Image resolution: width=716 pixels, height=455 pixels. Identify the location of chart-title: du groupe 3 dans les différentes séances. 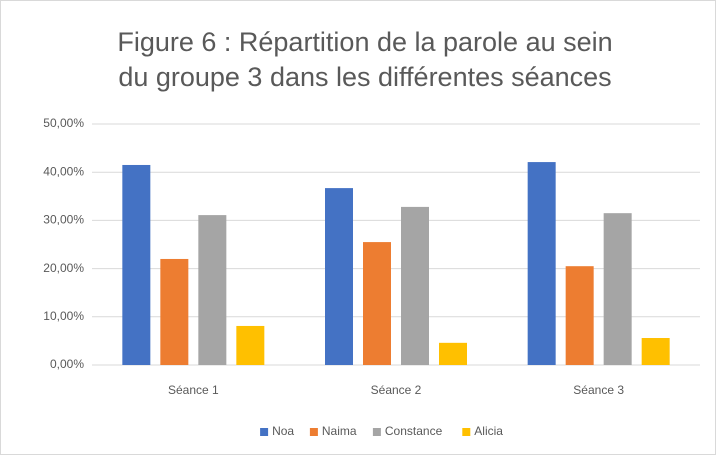
(364, 77).